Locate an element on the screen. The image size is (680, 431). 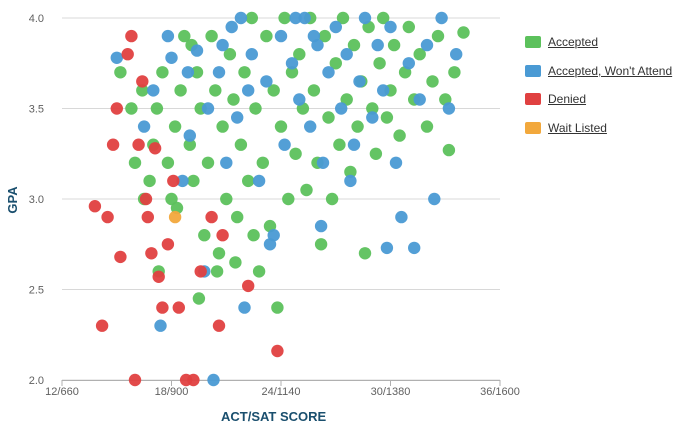
legend-item: Accepted, Won't Attend is located at coordinates (600, 71).